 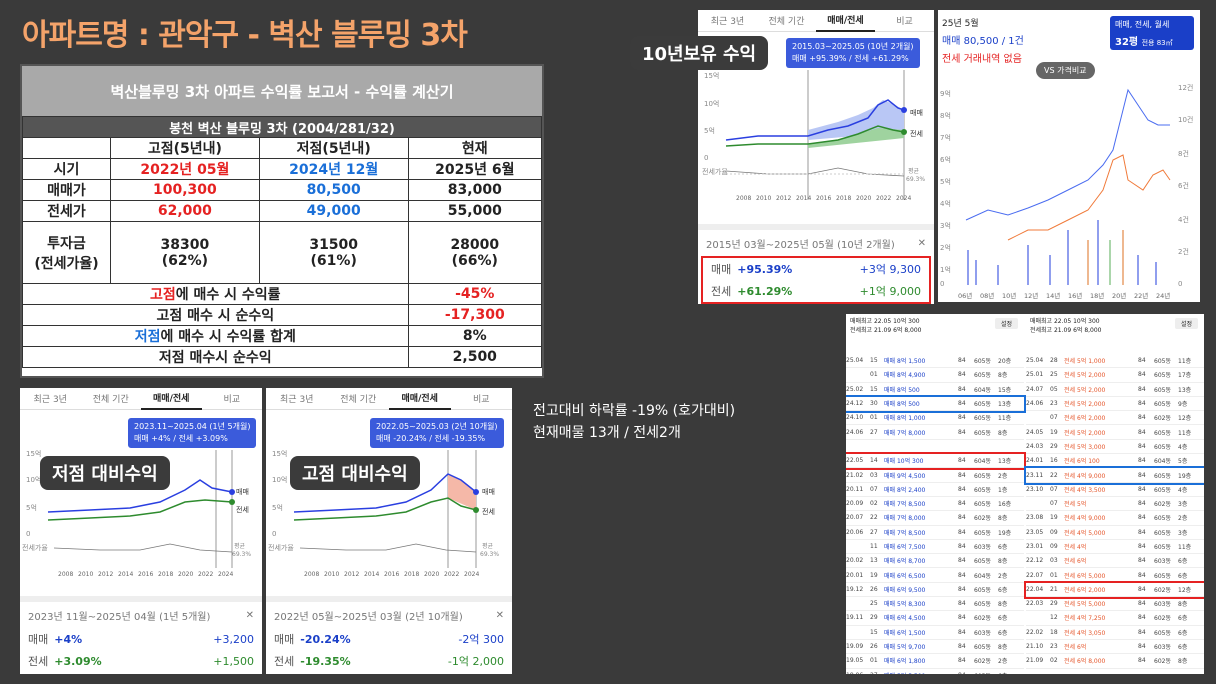 I want to click on yl-4: 4억, so click(x=945, y=204).